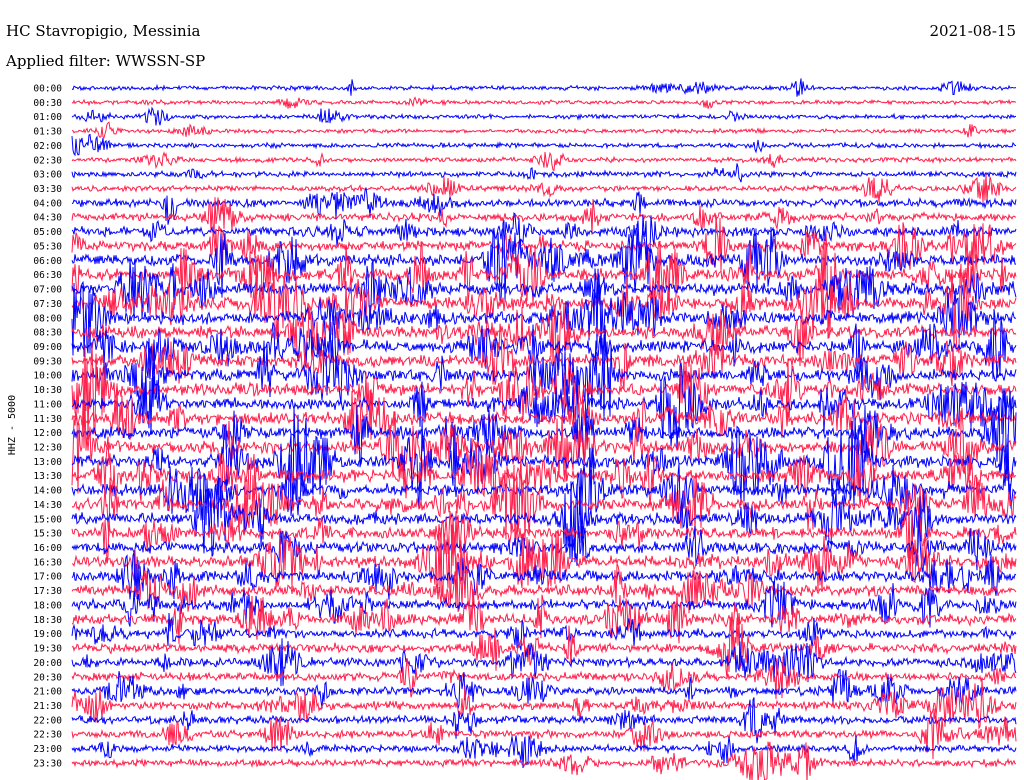 The width and height of the screenshot is (1024, 780). I want to click on time-label-1530: 15:30, so click(47, 534).